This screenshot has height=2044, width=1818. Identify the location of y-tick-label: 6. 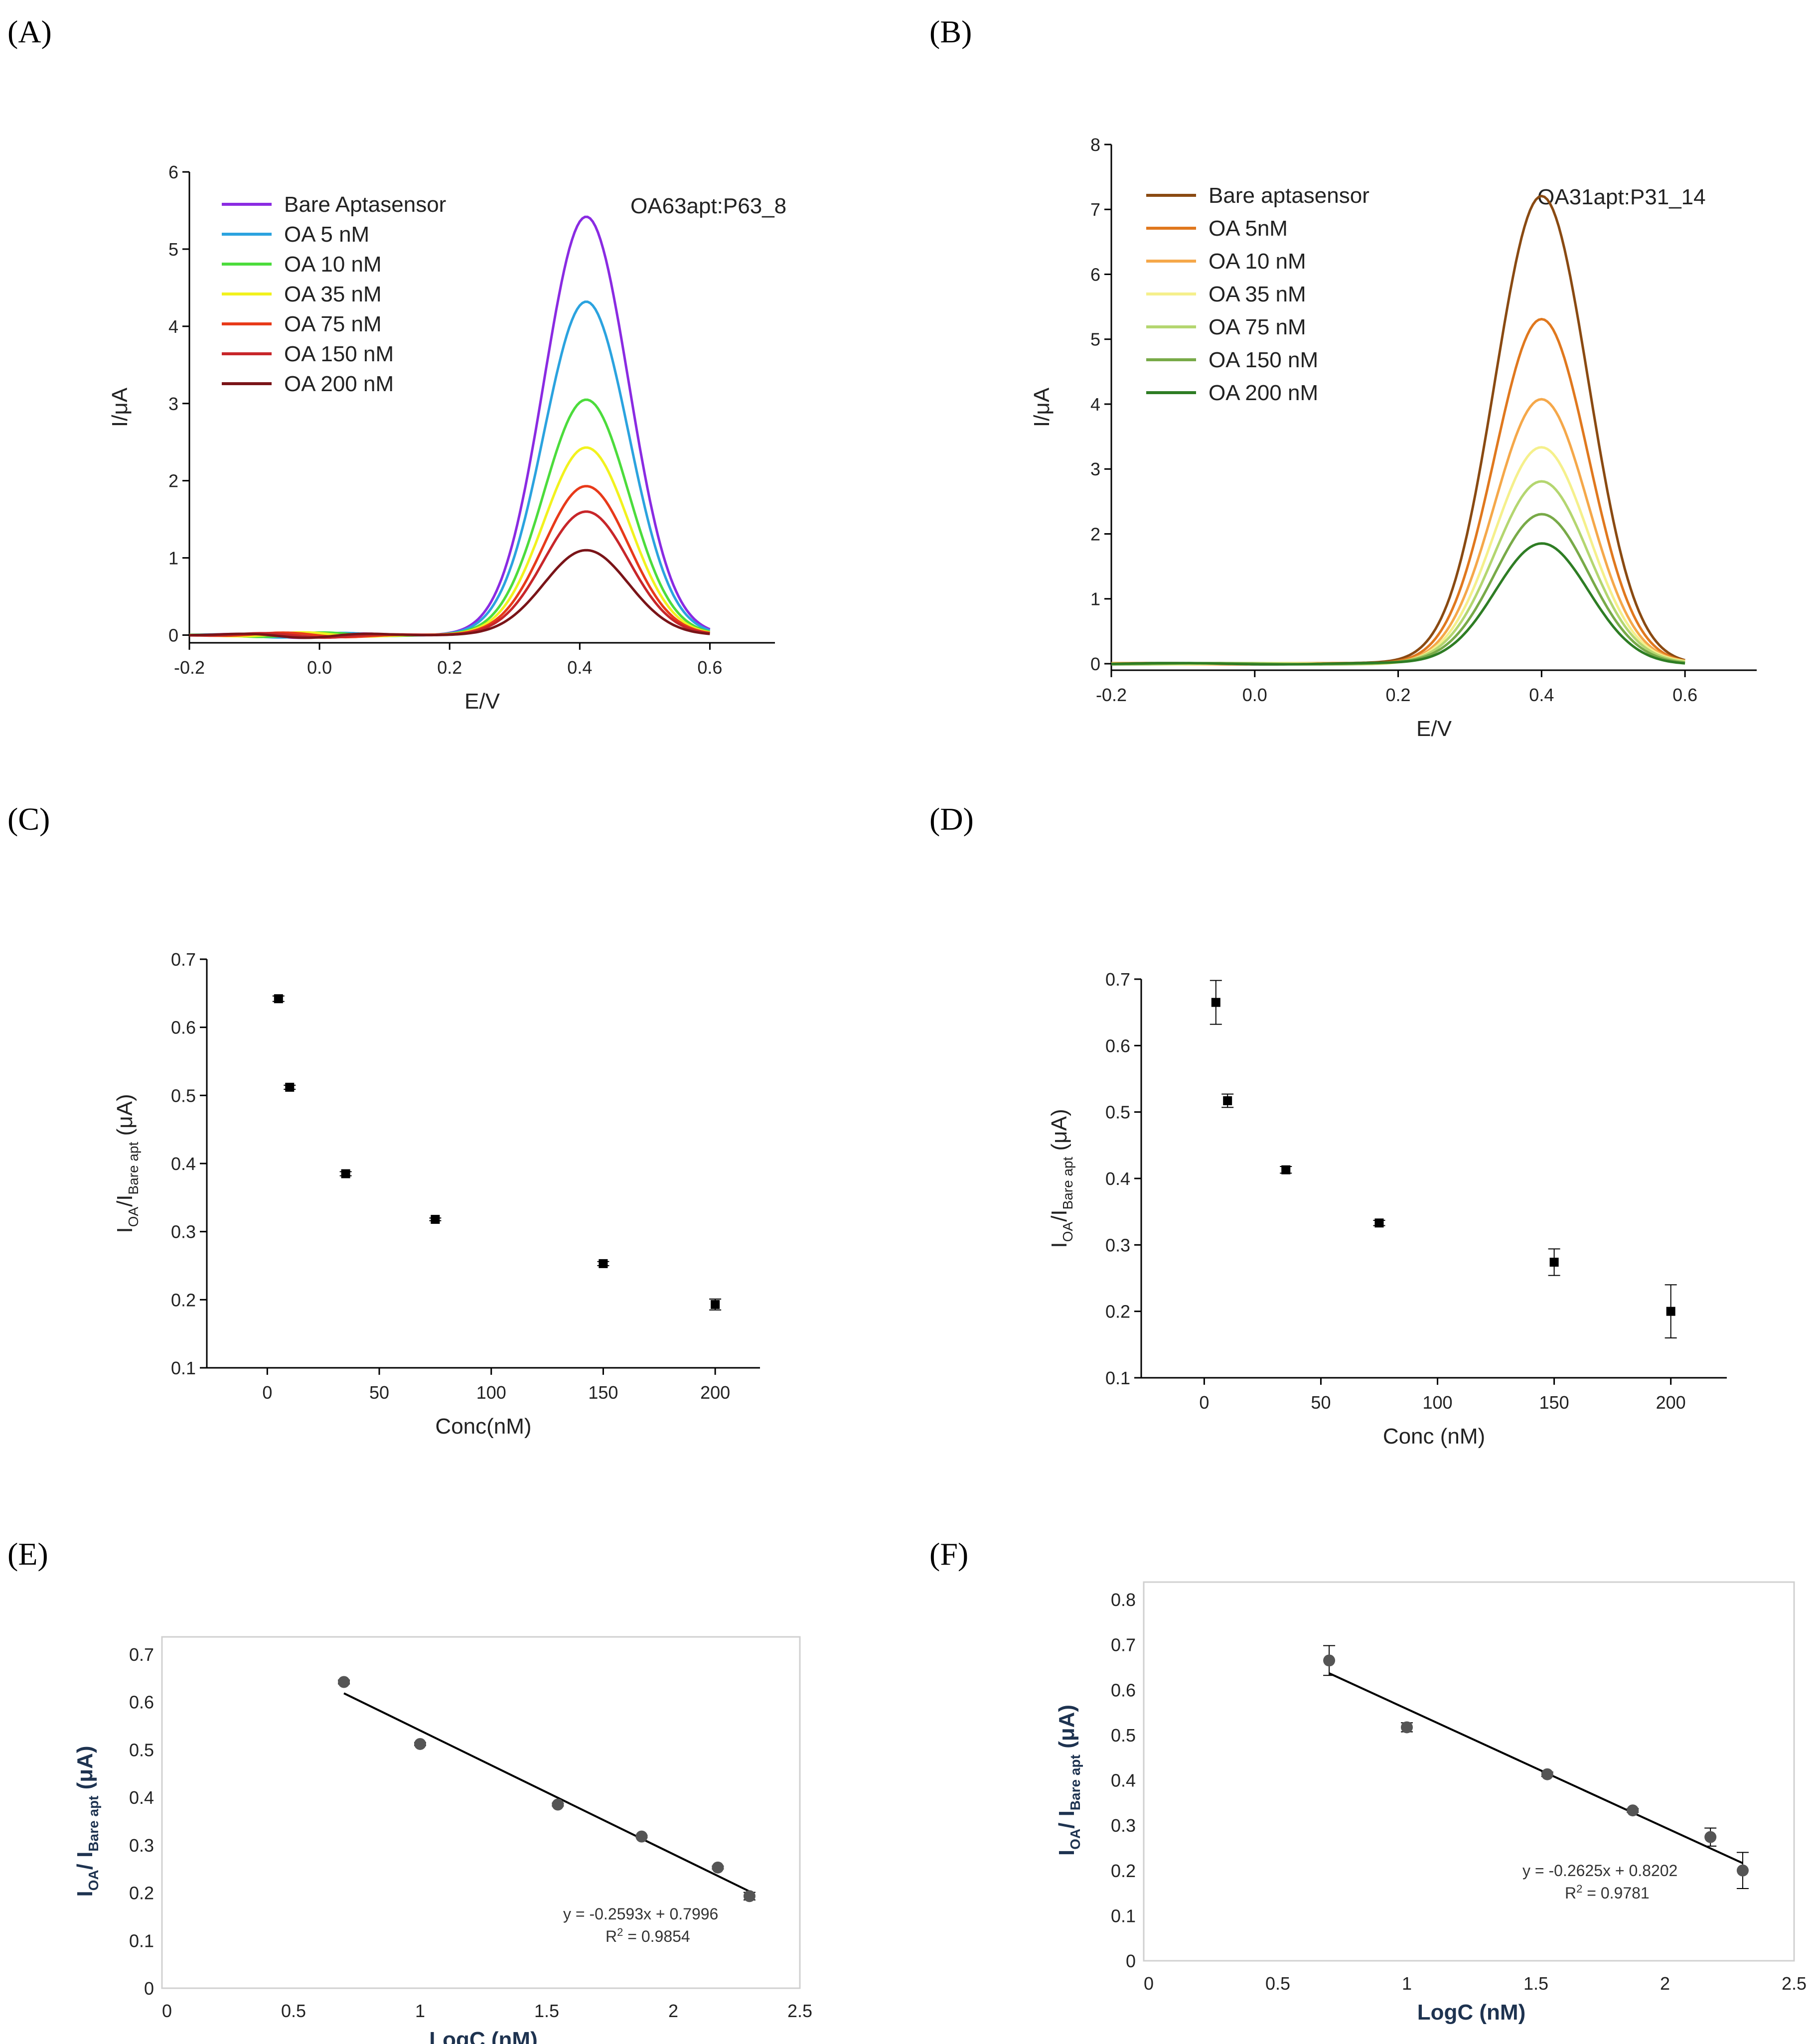
(1095, 274).